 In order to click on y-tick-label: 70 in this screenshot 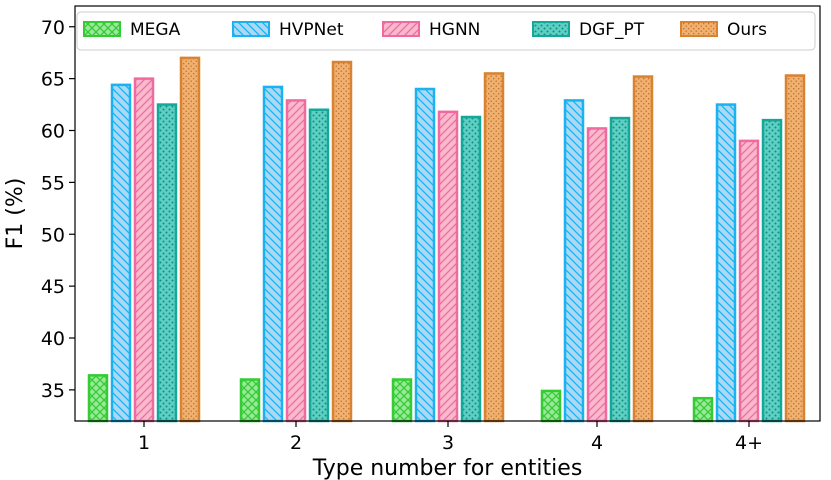, I will do `click(53, 28)`.